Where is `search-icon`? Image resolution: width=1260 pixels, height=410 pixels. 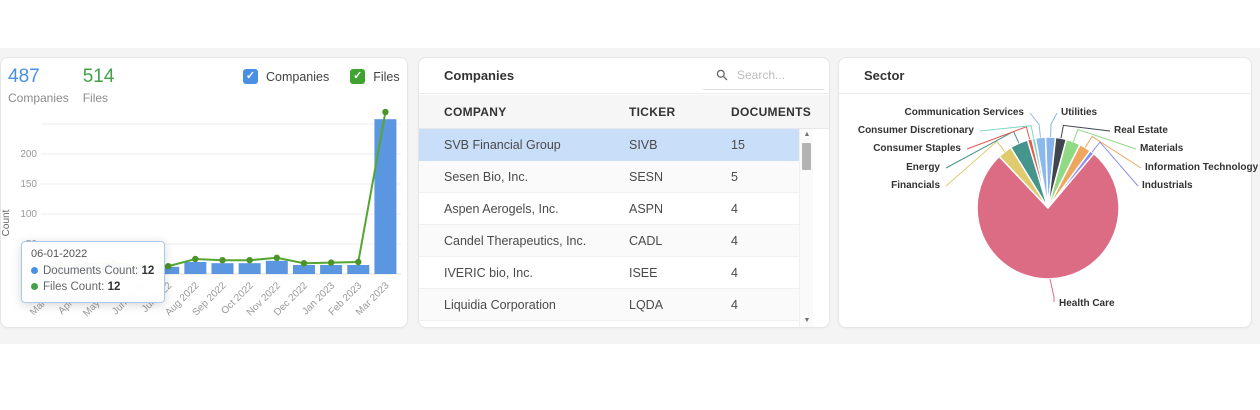 search-icon is located at coordinates (722, 75).